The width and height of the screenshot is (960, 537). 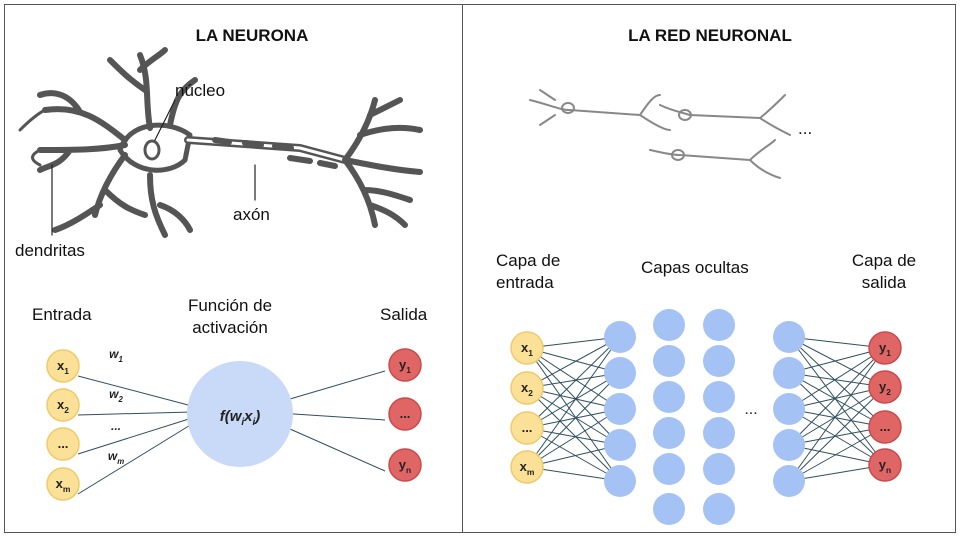 I want to click on network-input-label: x1, so click(x=527, y=349).